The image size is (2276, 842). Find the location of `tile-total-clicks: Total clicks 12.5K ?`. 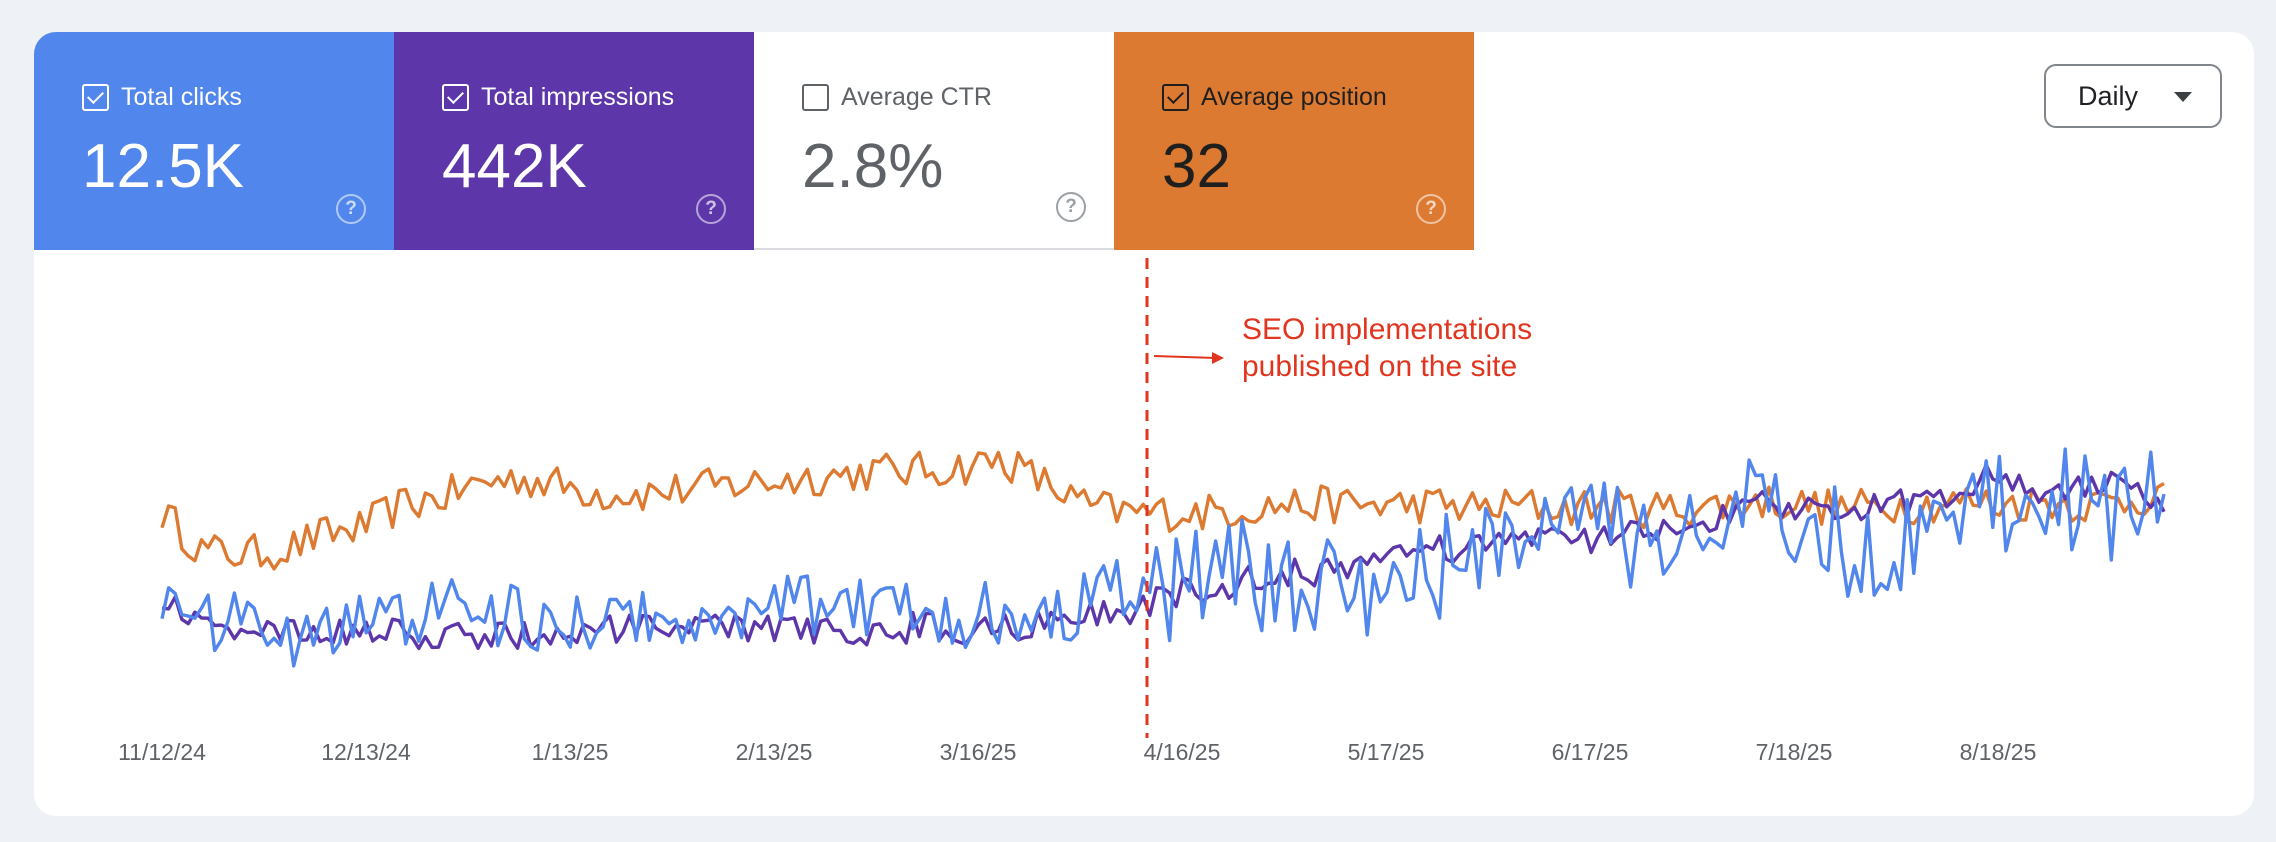

tile-total-clicks: Total clicks 12.5K ? is located at coordinates (214, 141).